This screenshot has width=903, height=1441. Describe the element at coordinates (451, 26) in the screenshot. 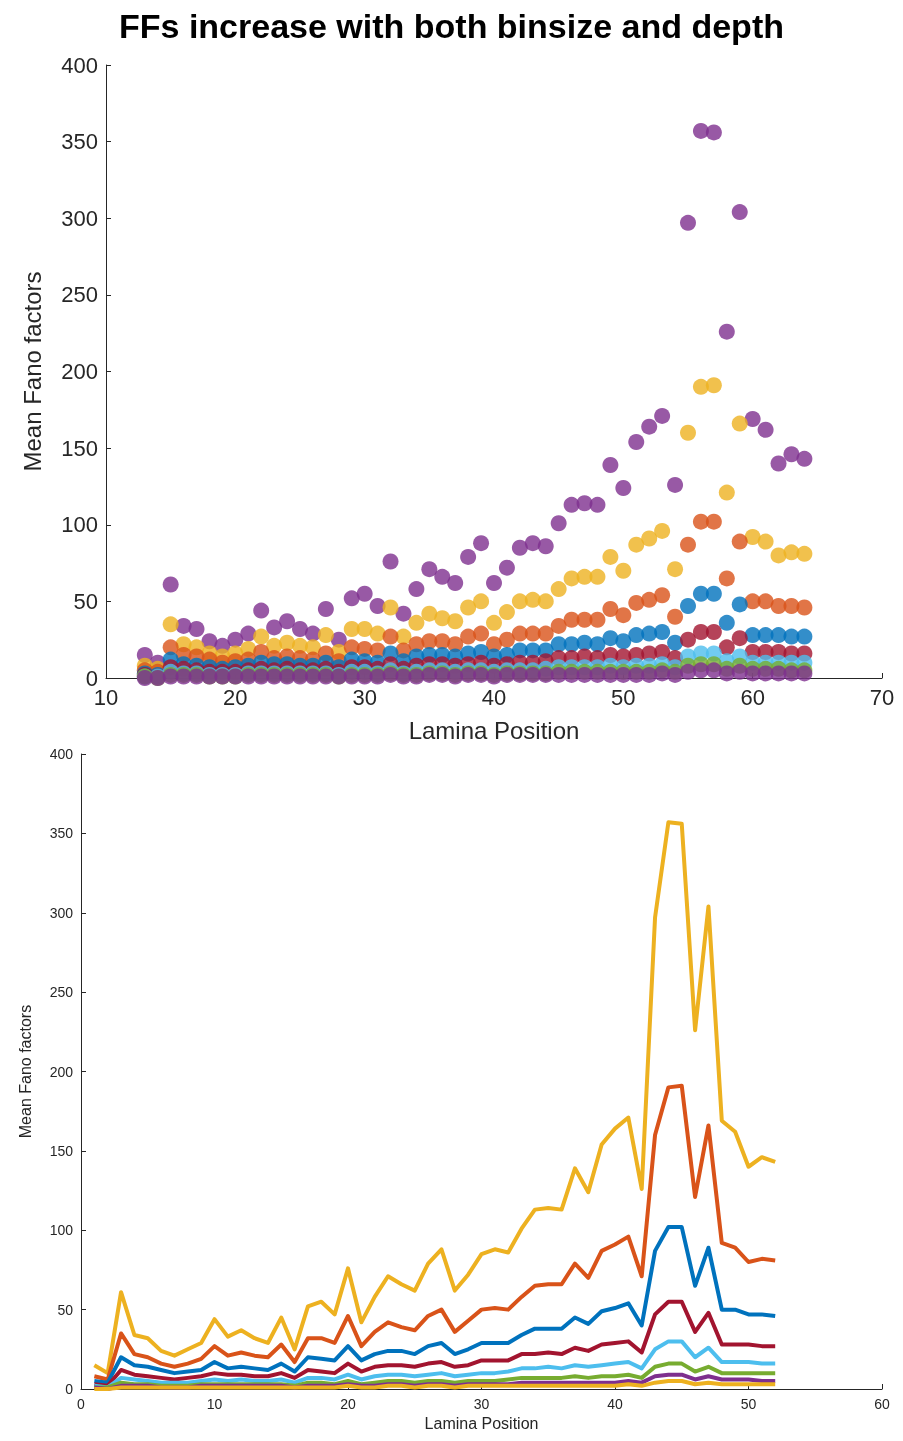

I see `chart-title: FFs increase with both binsize and depth` at that location.